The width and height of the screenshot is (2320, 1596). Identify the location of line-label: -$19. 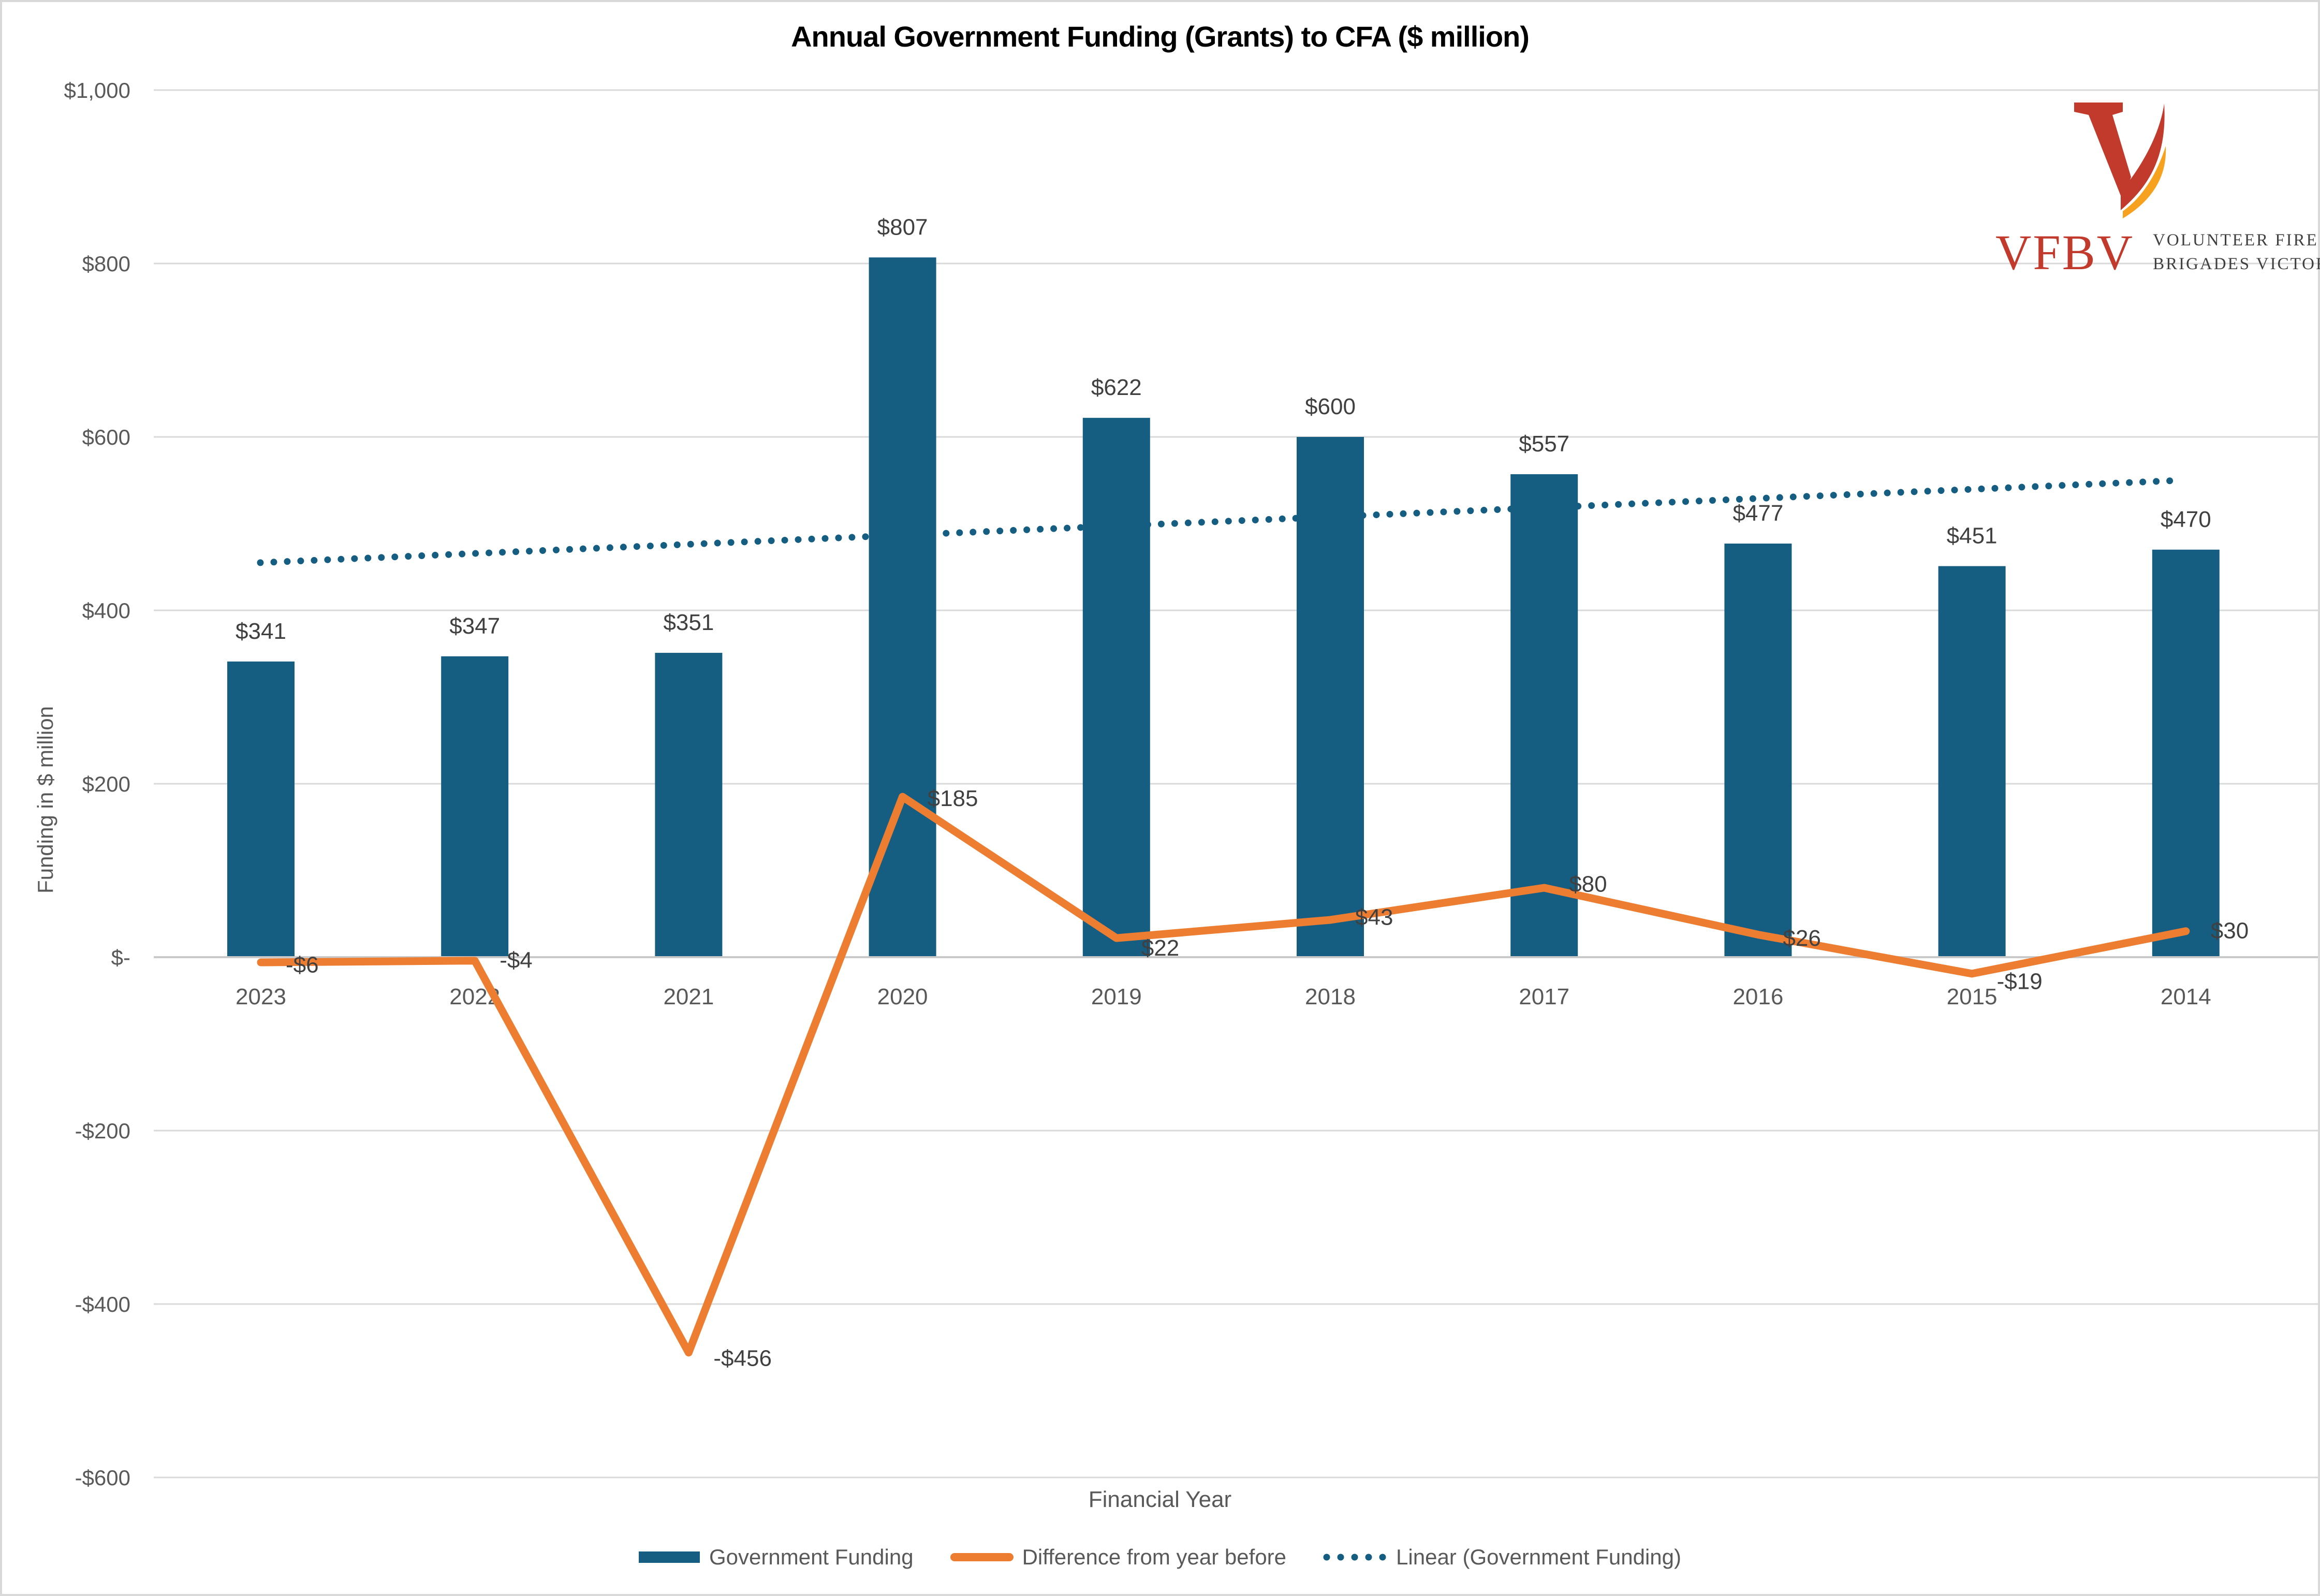
(2020, 981).